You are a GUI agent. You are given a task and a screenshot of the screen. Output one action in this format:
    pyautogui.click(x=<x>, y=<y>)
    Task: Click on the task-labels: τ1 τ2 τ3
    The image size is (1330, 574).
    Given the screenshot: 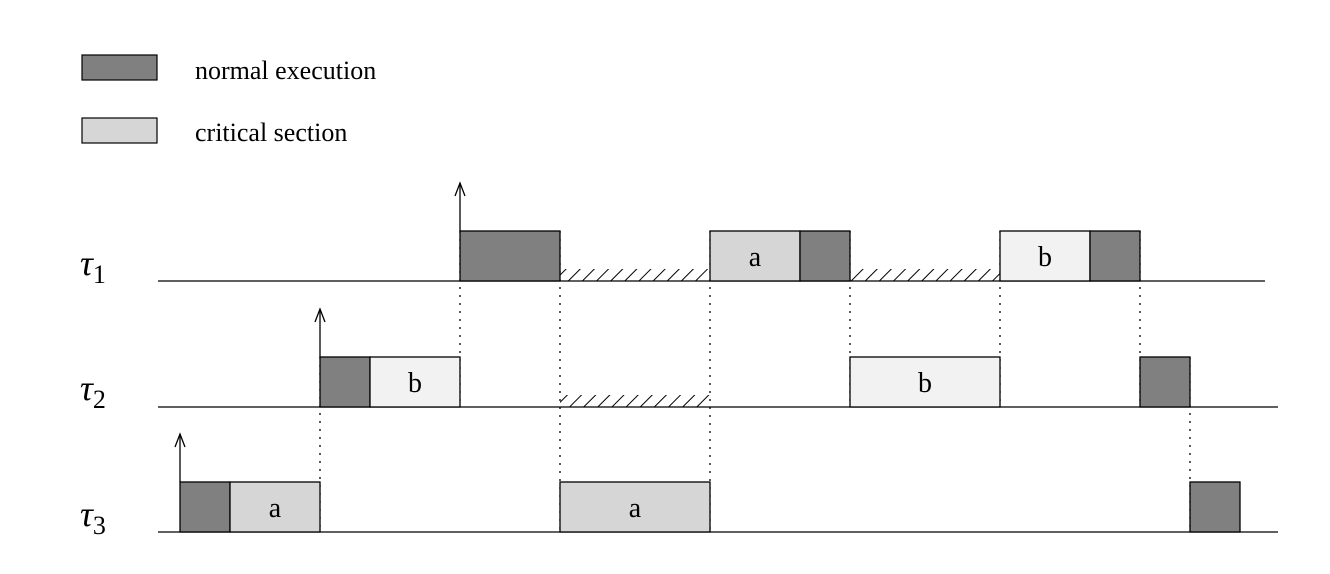 What is the action you would take?
    pyautogui.click(x=93, y=391)
    